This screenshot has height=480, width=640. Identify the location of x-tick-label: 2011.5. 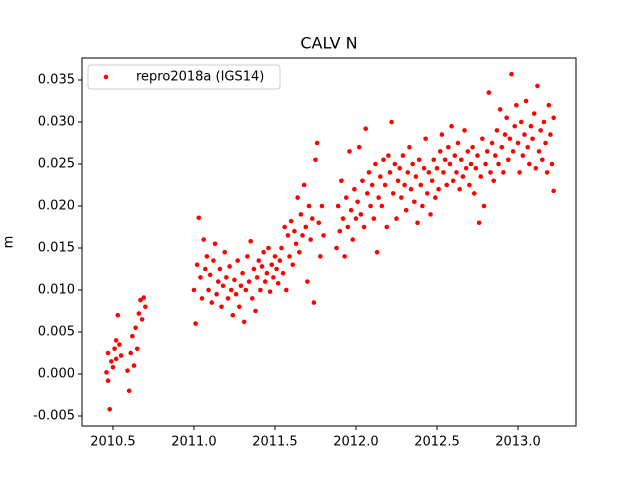
(275, 442).